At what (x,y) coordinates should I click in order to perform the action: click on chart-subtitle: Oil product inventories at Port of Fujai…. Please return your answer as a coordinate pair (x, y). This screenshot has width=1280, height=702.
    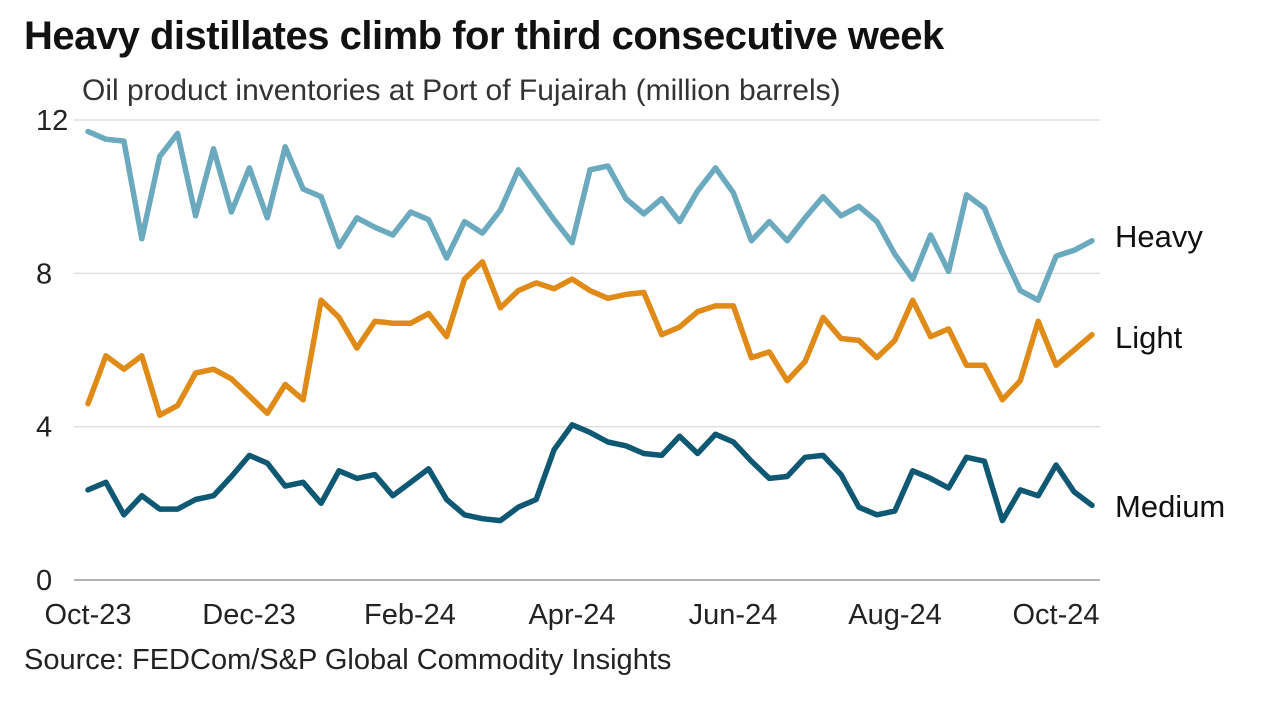
    Looking at the image, I should click on (461, 90).